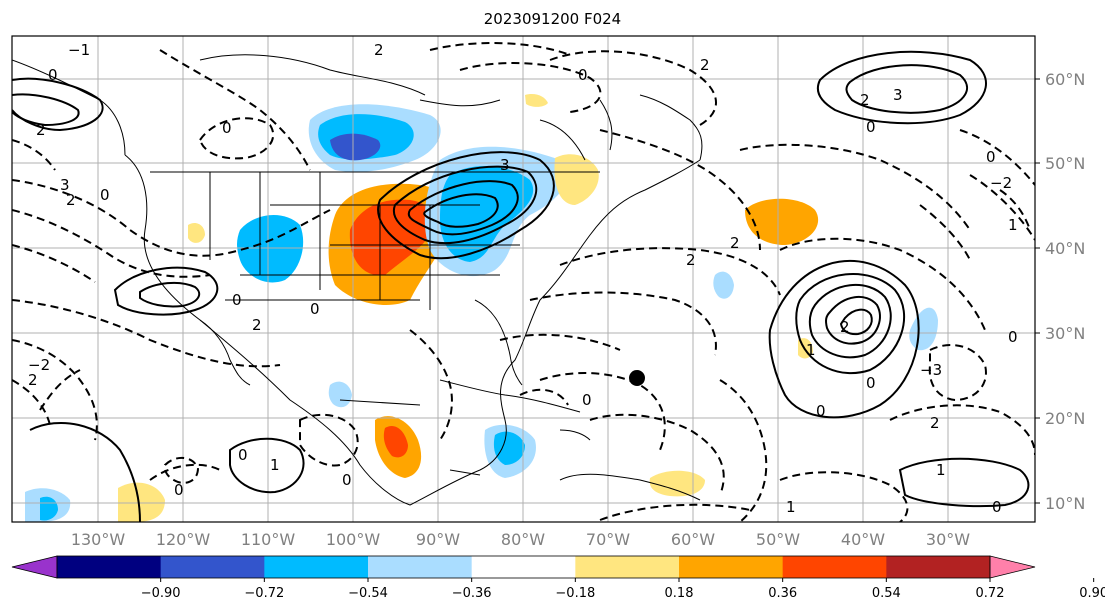  Describe the element at coordinates (1012, 567) in the screenshot. I see `colorbar-right-arrow` at that location.